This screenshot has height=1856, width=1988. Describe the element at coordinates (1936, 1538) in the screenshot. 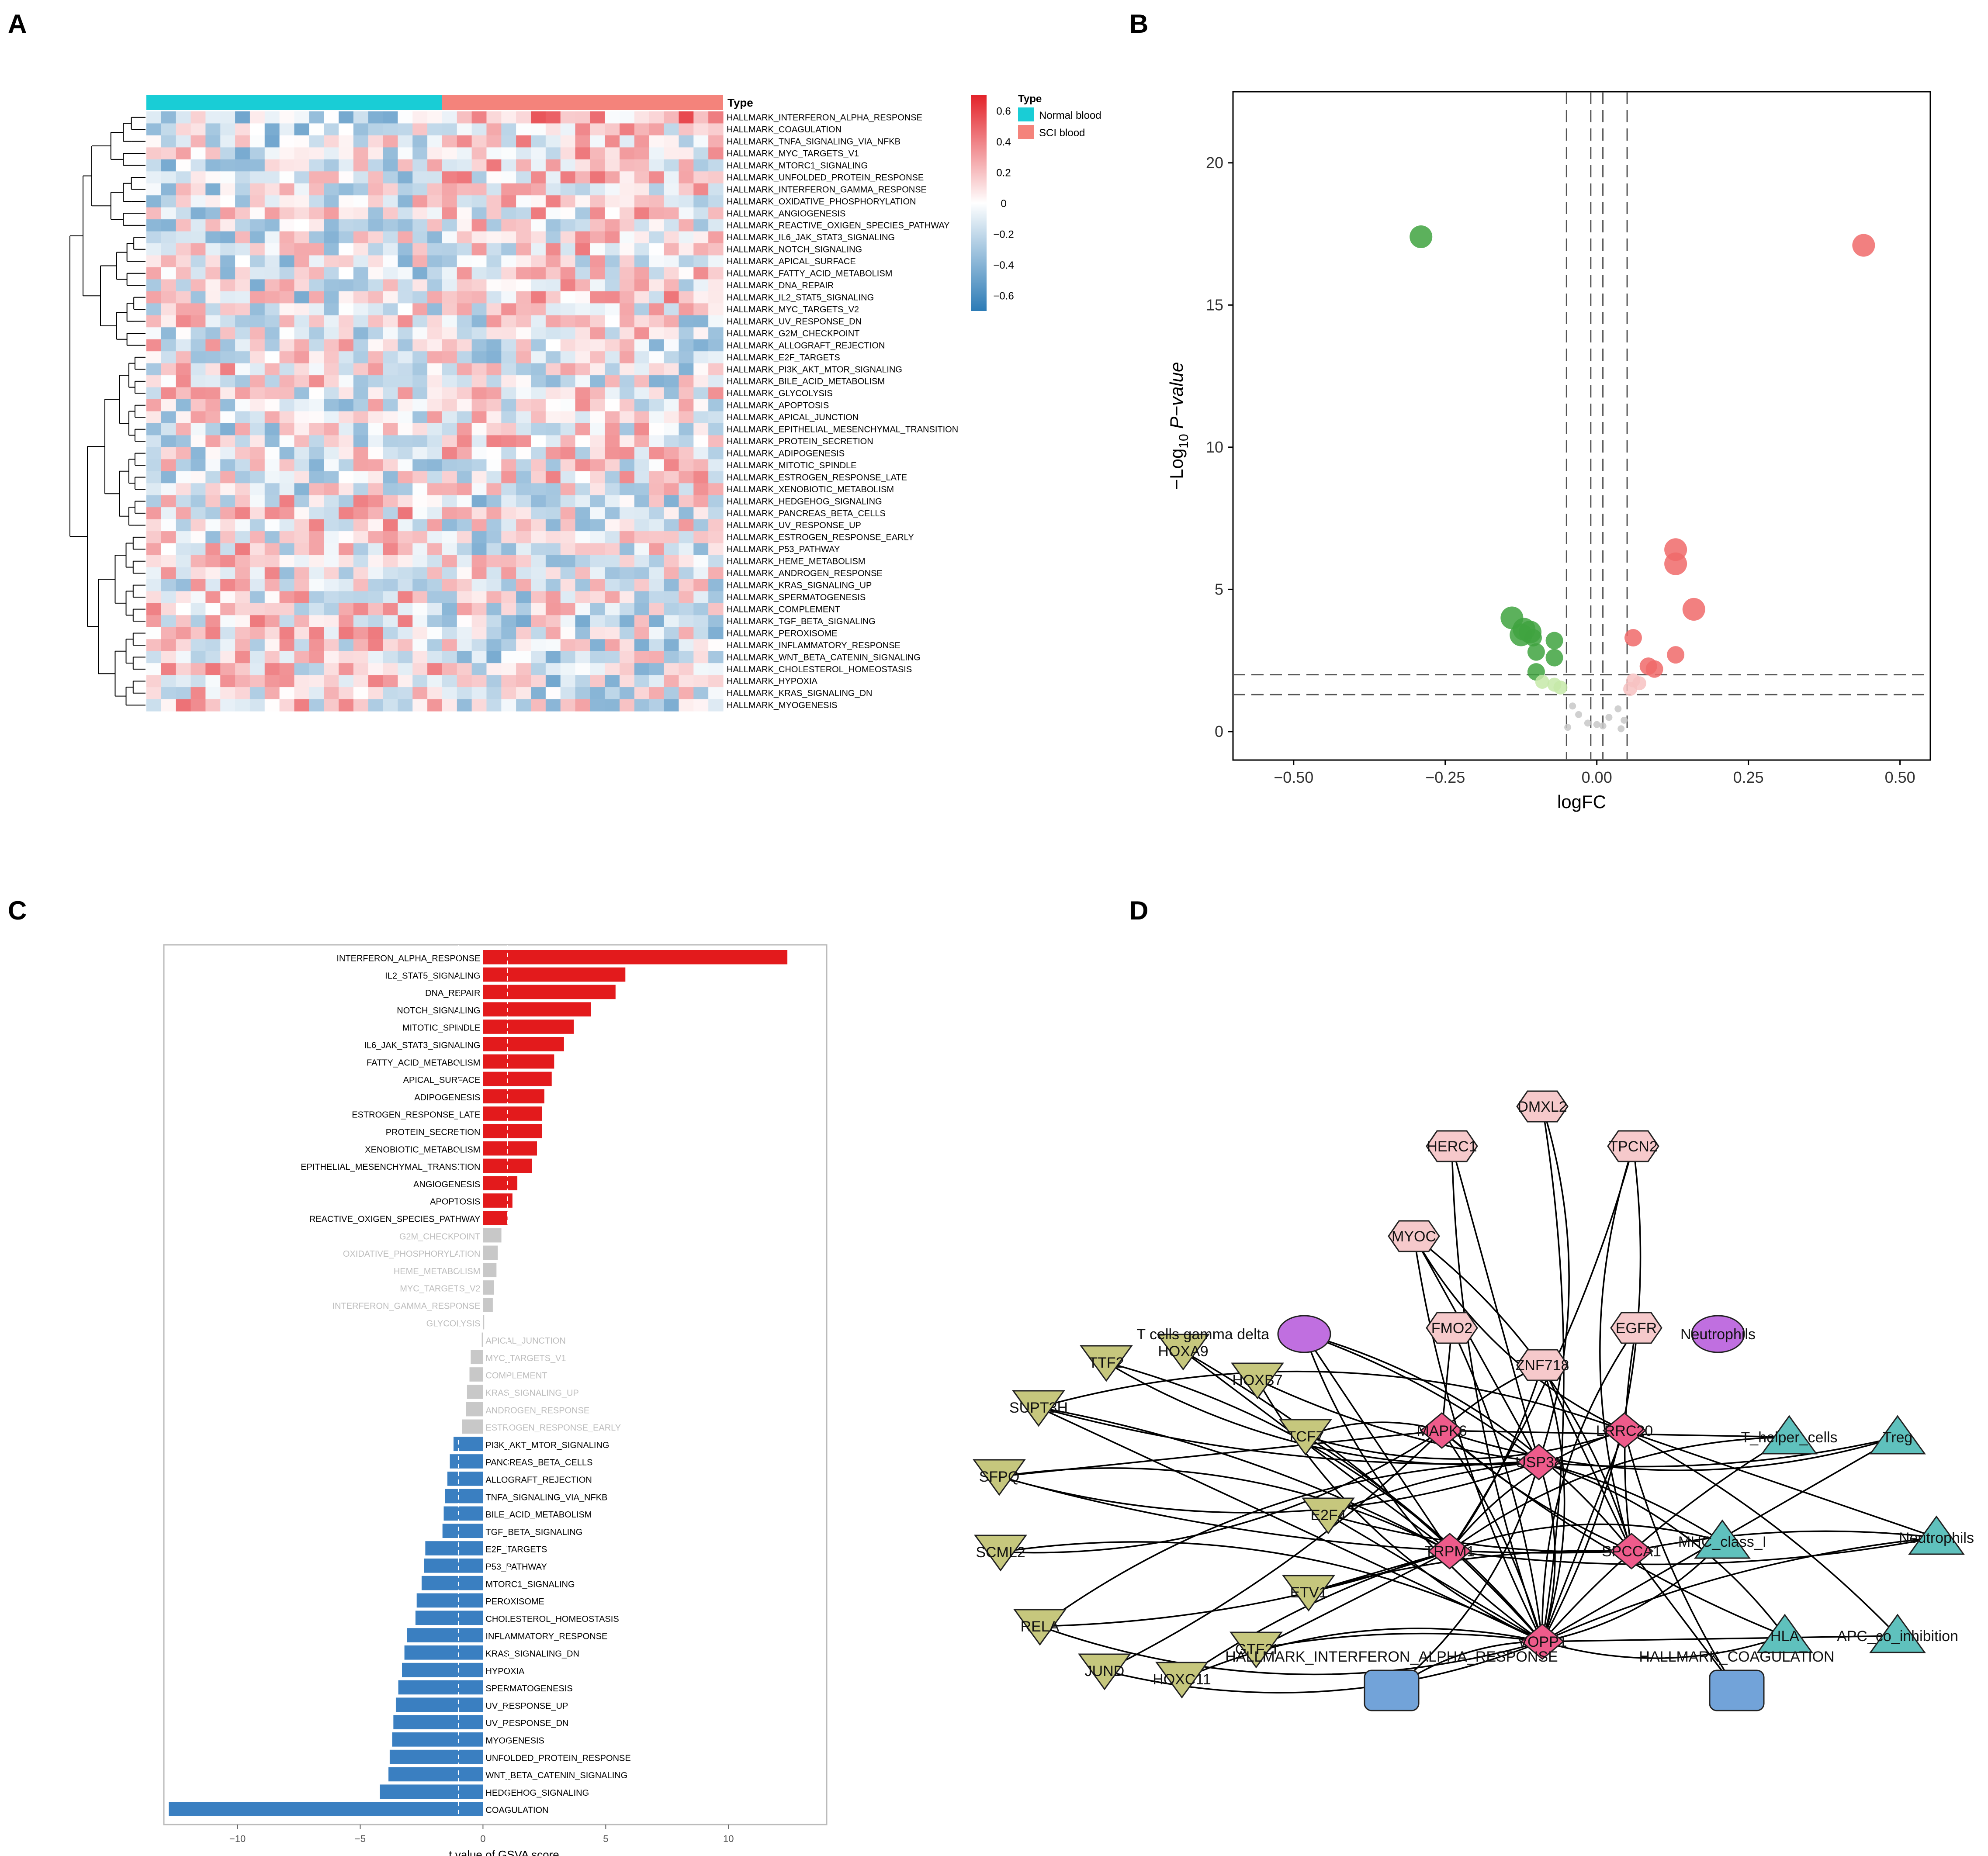

I see `network-node-label: Neutrophils` at that location.